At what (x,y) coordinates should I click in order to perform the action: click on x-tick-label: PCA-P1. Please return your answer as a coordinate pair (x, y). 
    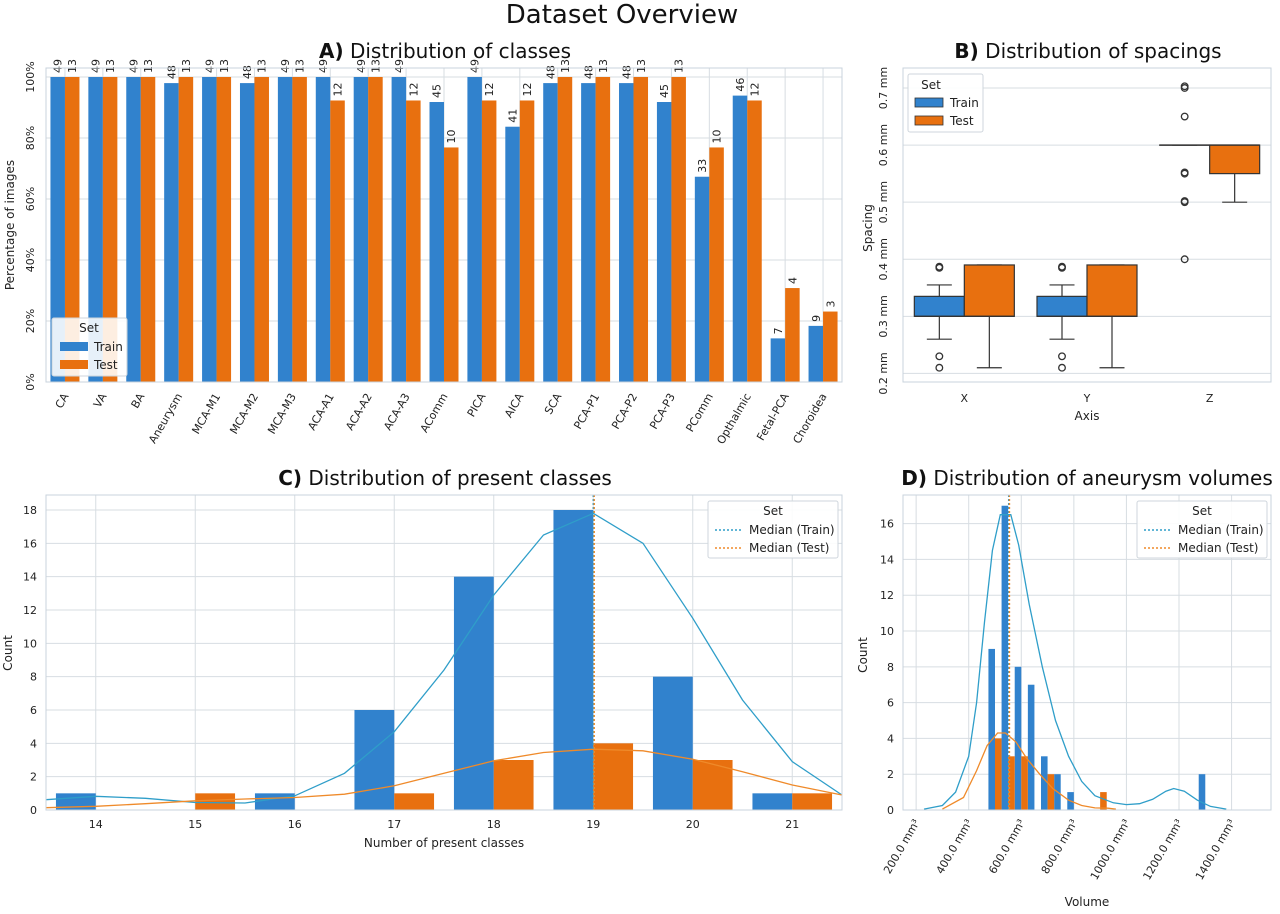
    Looking at the image, I should click on (586, 411).